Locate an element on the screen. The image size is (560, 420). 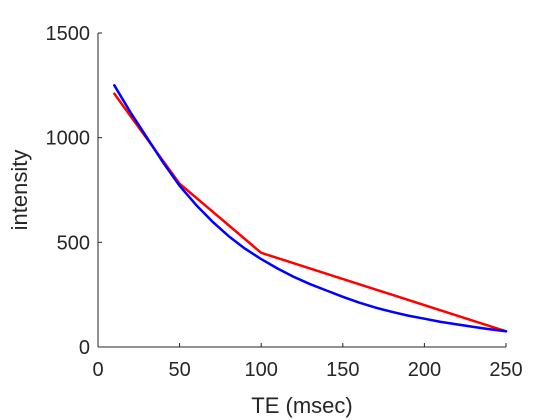
y-tick-label: 1500 is located at coordinates (68, 34).